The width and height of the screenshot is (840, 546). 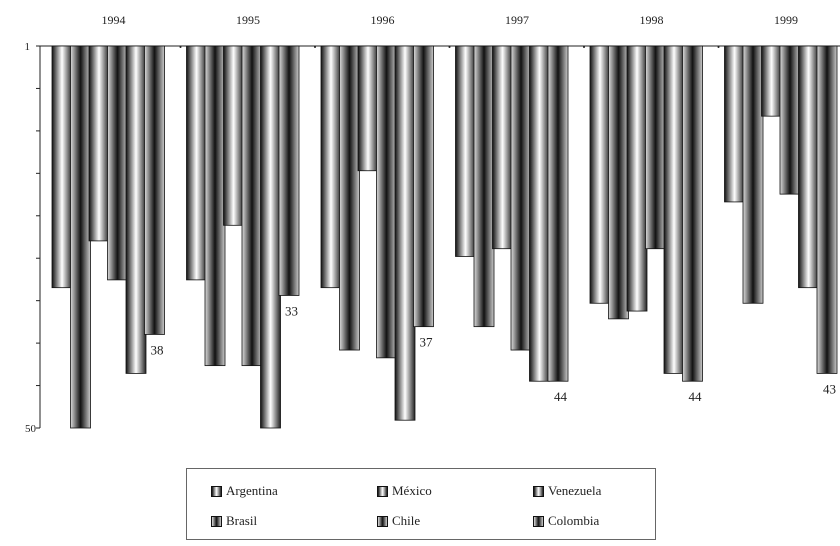 What do you see at coordinates (539, 213) in the screenshot?
I see `bar-venezuela-1997` at bounding box center [539, 213].